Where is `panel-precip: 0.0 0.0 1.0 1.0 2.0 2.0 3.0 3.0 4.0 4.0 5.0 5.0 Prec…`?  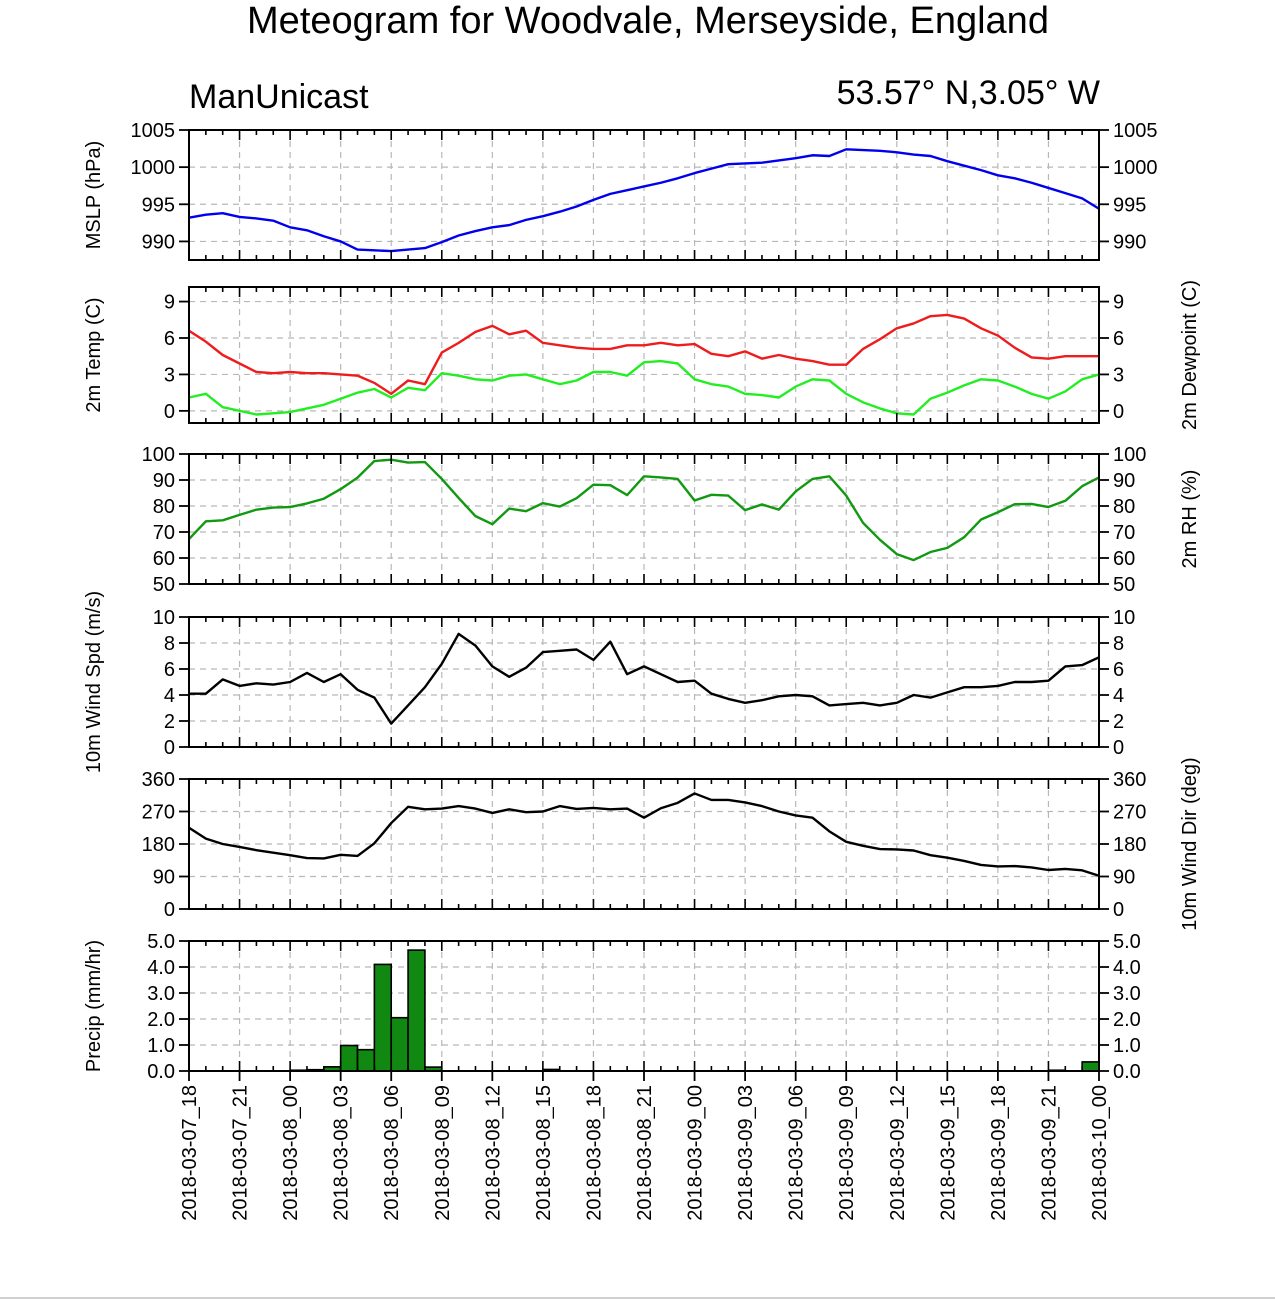 panel-precip: 0.0 0.0 1.0 1.0 2.0 2.0 3.0 3.0 4.0 4.0 5.0 5.0 Prec… is located at coordinates (612, 1007).